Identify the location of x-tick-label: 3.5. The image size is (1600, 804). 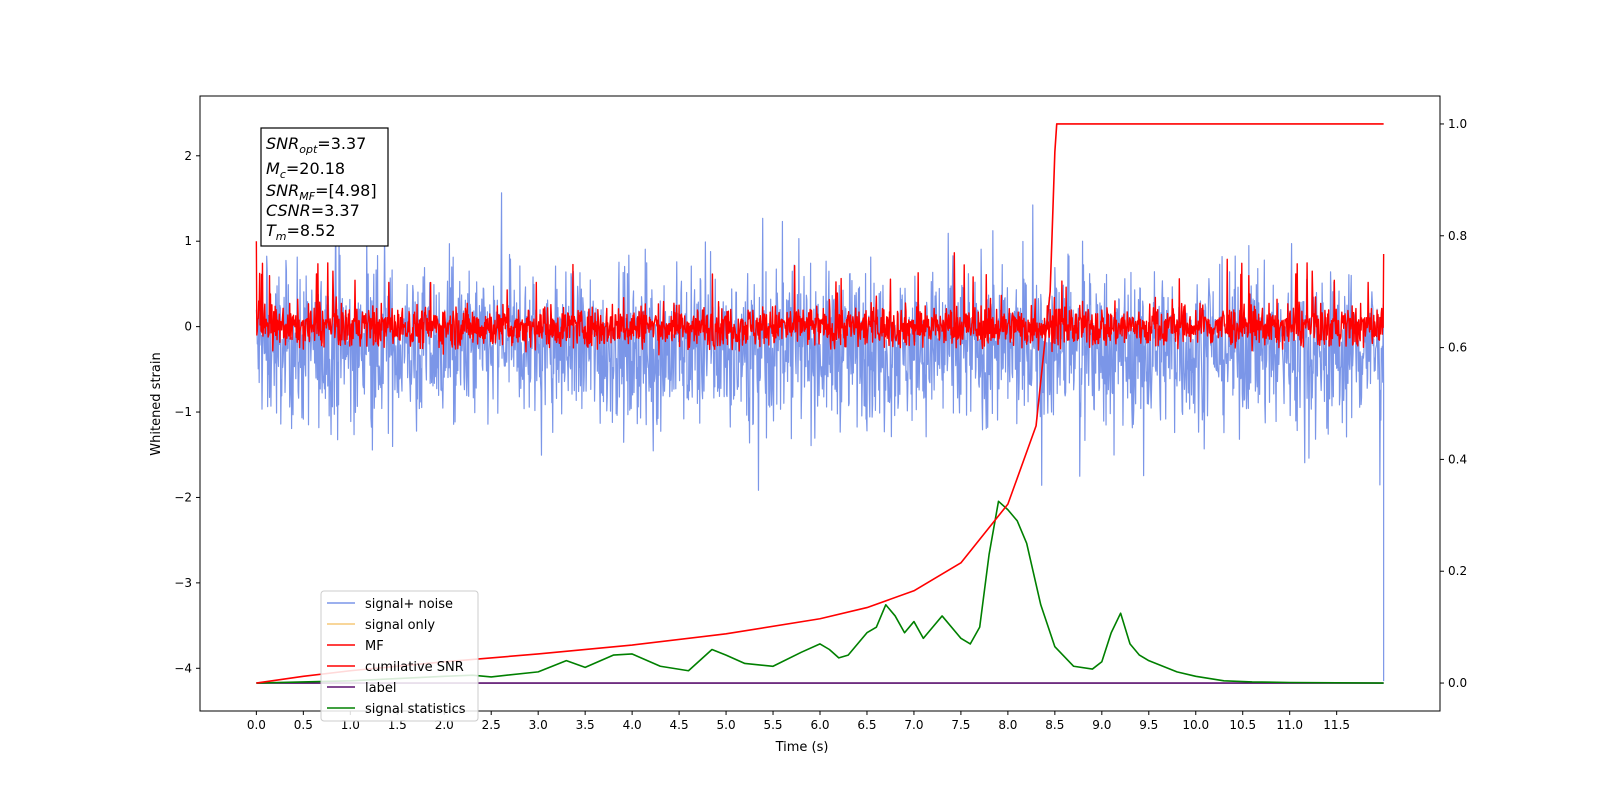
(585, 725).